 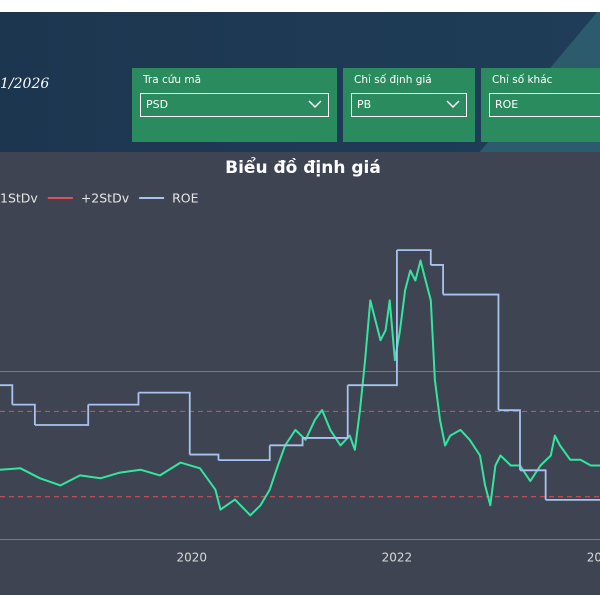 I want to click on filter: Chỉ số định giá PB, so click(x=409, y=105).